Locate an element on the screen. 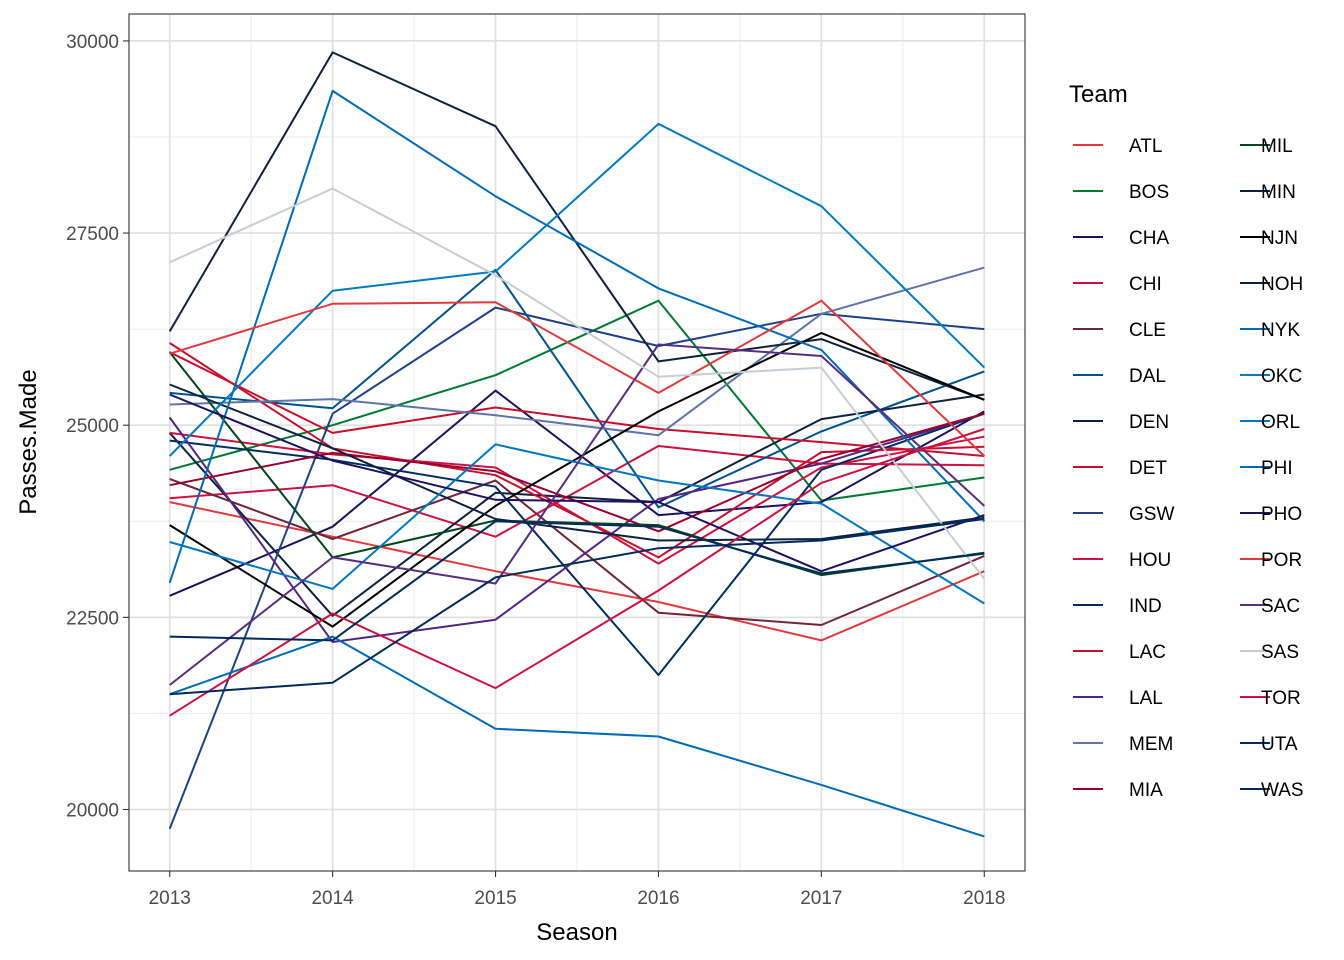  legend-label-por: POR is located at coordinates (1281, 560).